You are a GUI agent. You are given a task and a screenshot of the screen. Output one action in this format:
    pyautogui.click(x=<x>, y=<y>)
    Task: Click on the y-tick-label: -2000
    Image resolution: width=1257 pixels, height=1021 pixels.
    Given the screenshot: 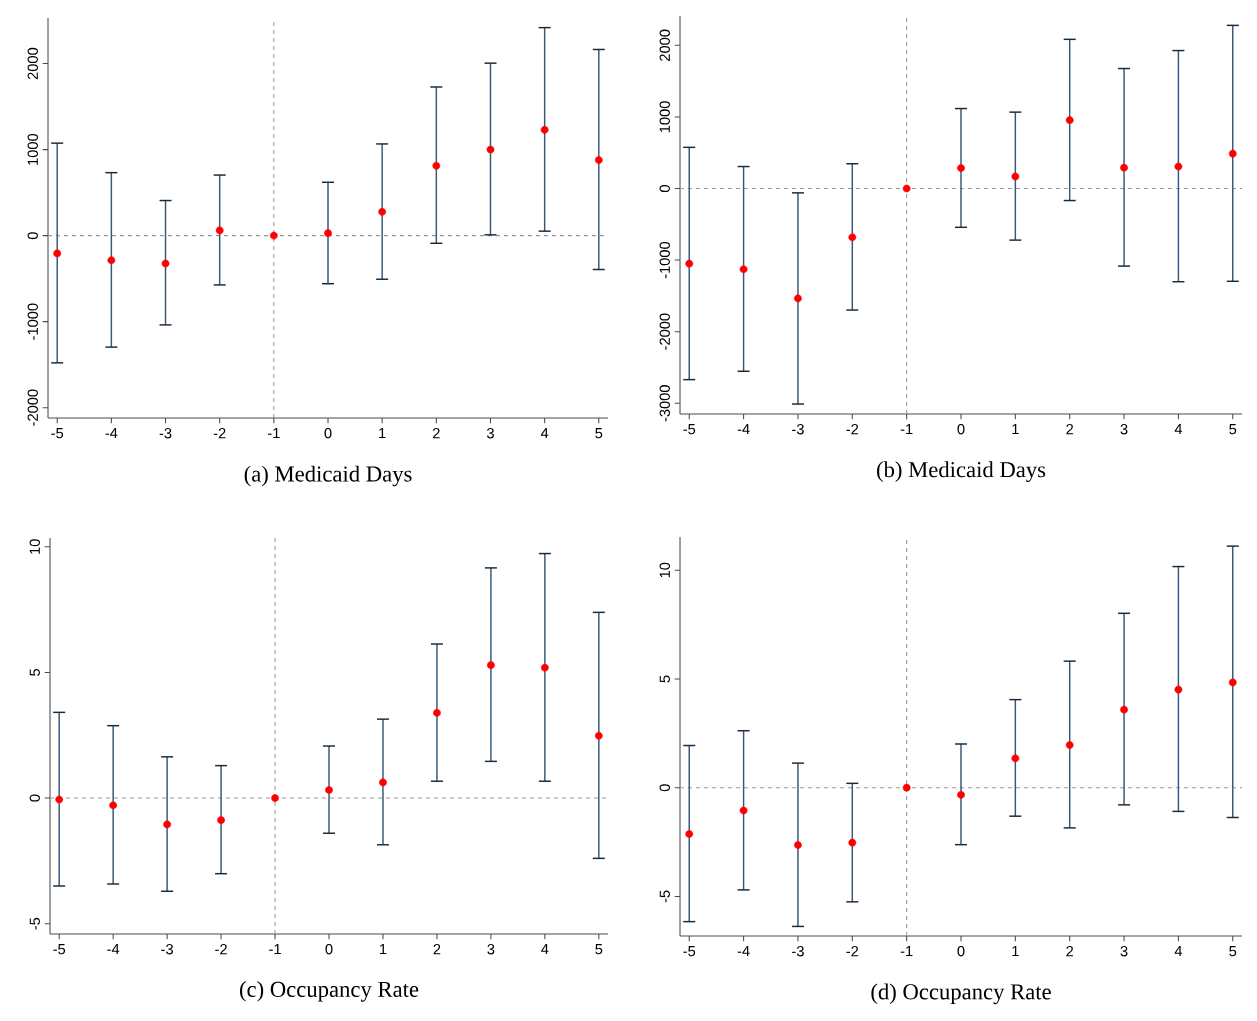 What is the action you would take?
    pyautogui.click(x=664, y=331)
    